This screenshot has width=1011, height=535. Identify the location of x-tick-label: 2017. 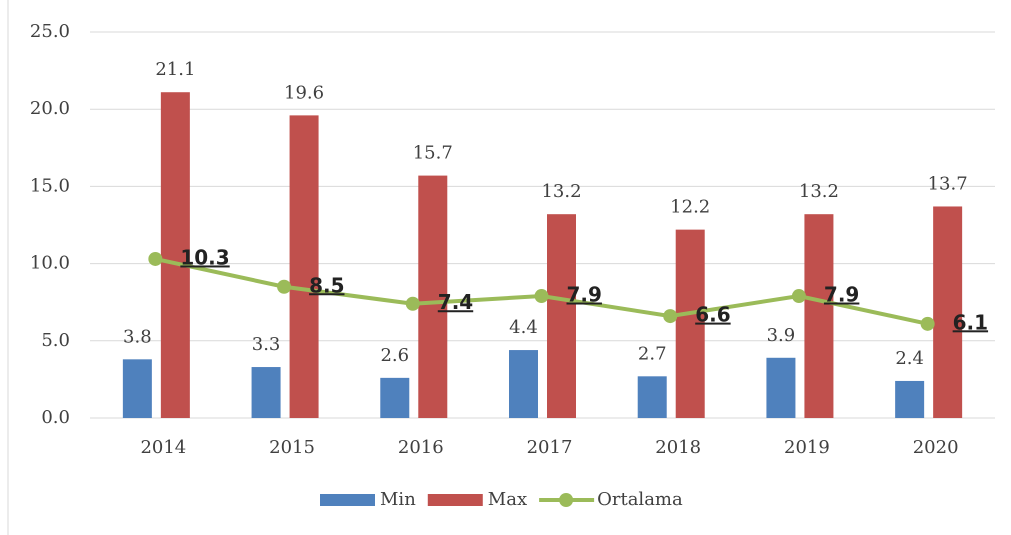
(550, 447).